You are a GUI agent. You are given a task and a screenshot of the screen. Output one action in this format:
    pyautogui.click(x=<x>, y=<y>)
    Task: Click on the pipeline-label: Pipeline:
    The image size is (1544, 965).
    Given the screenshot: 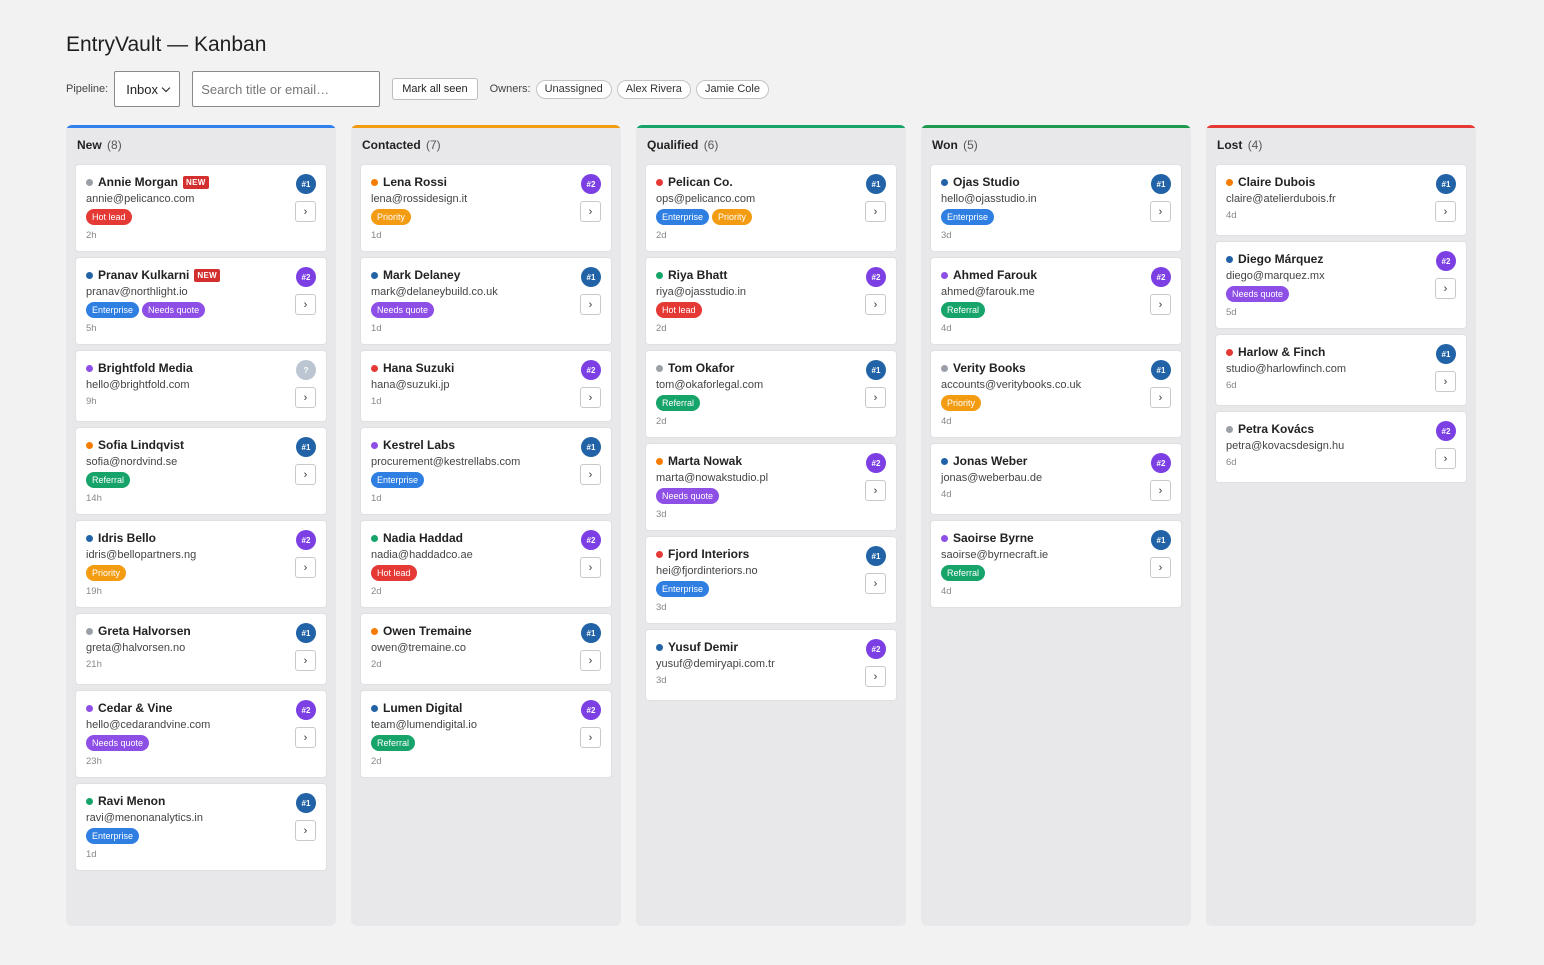 What is the action you would take?
    pyautogui.click(x=87, y=89)
    